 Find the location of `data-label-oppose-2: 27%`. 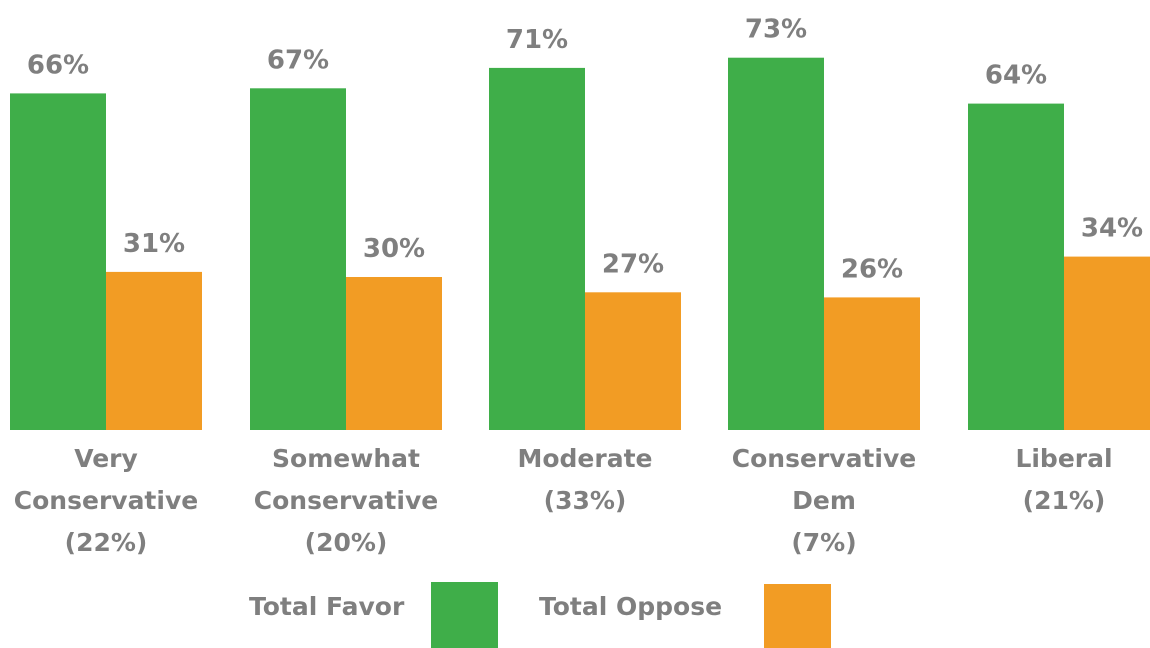

data-label-oppose-2: 27% is located at coordinates (633, 264).